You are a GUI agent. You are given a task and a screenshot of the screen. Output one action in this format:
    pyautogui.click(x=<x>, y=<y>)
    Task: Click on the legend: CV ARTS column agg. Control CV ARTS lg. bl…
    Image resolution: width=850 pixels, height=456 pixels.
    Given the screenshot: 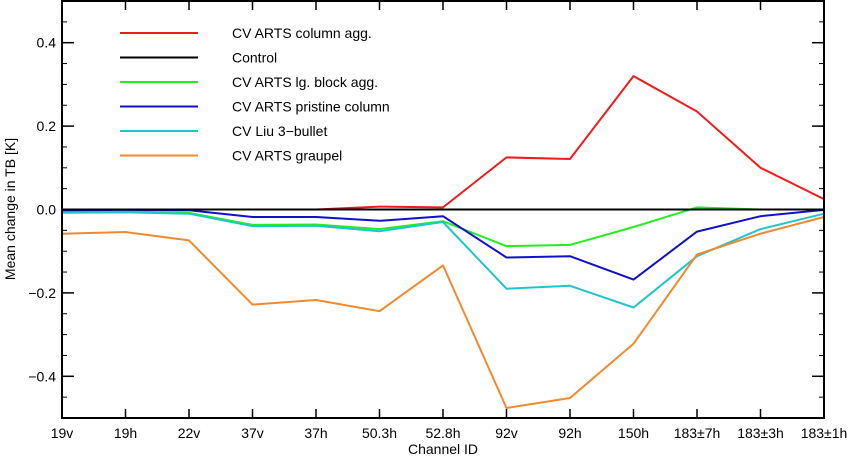 What is the action you would take?
    pyautogui.click(x=255, y=94)
    